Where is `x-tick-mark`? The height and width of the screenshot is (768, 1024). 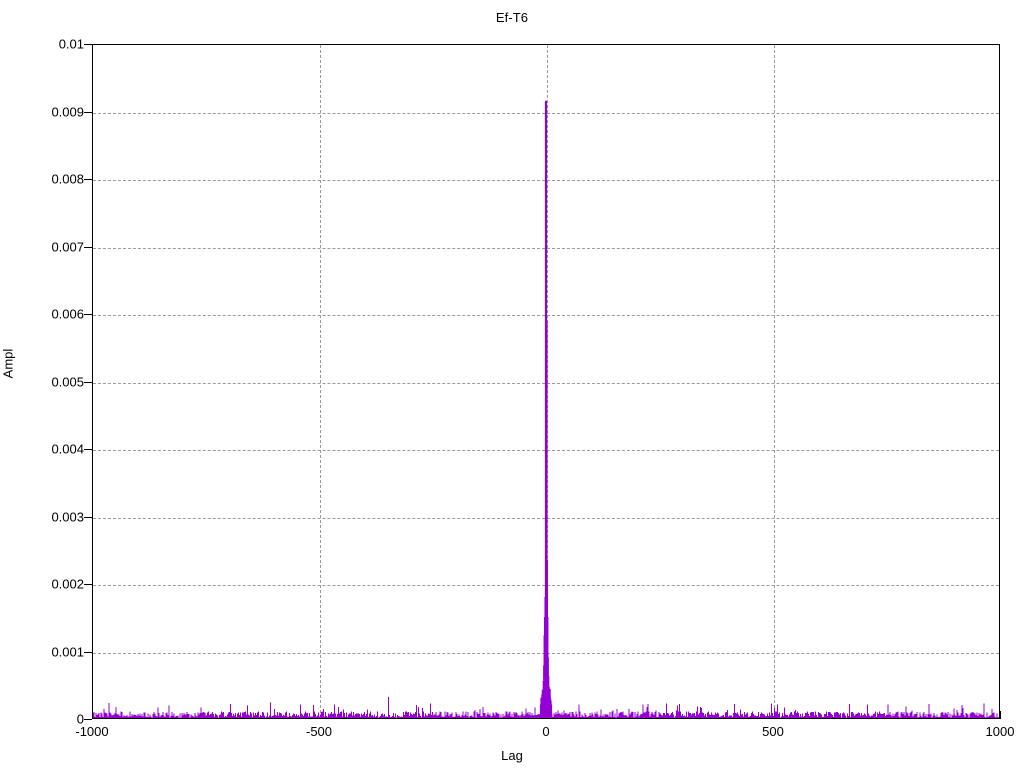 x-tick-mark is located at coordinates (1000, 715).